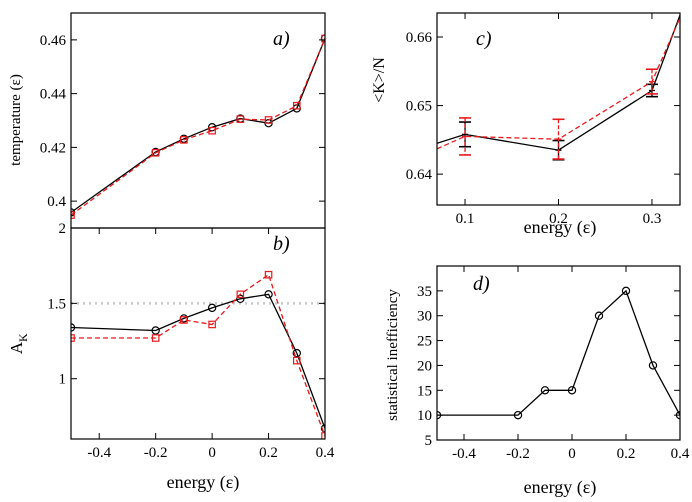  I want to click on panel-d-xlabel: energy (ε), so click(560, 487).